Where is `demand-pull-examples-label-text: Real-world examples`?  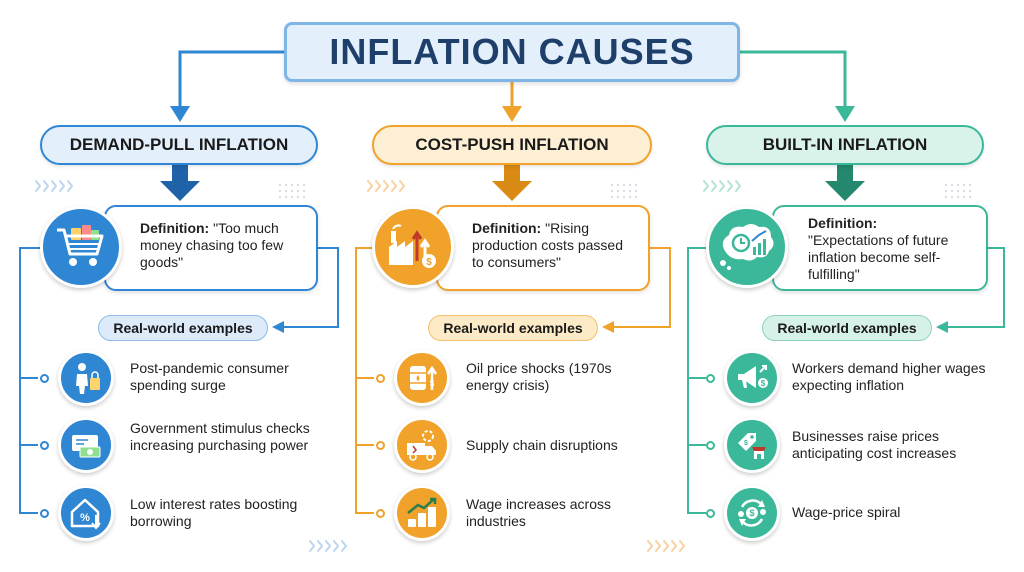 demand-pull-examples-label-text: Real-world examples is located at coordinates (183, 328).